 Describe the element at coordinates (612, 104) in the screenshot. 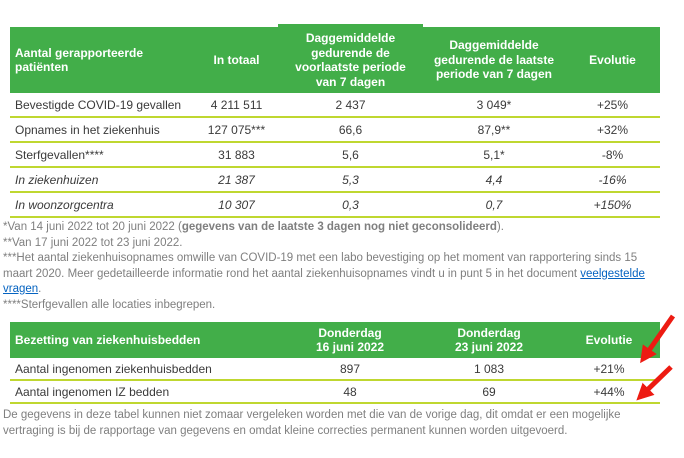

I see `evolution-value: +25%` at that location.